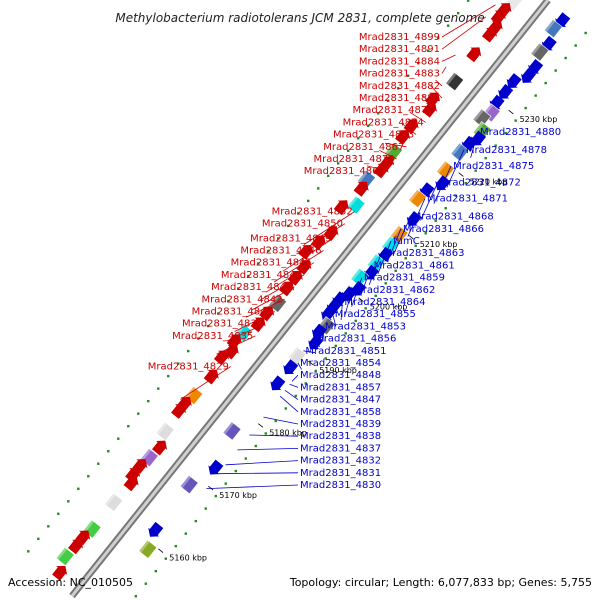 The image size is (600, 600). What do you see at coordinates (340, 412) in the screenshot?
I see `reverse-gene-label: Mrad2831_4858` at bounding box center [340, 412].